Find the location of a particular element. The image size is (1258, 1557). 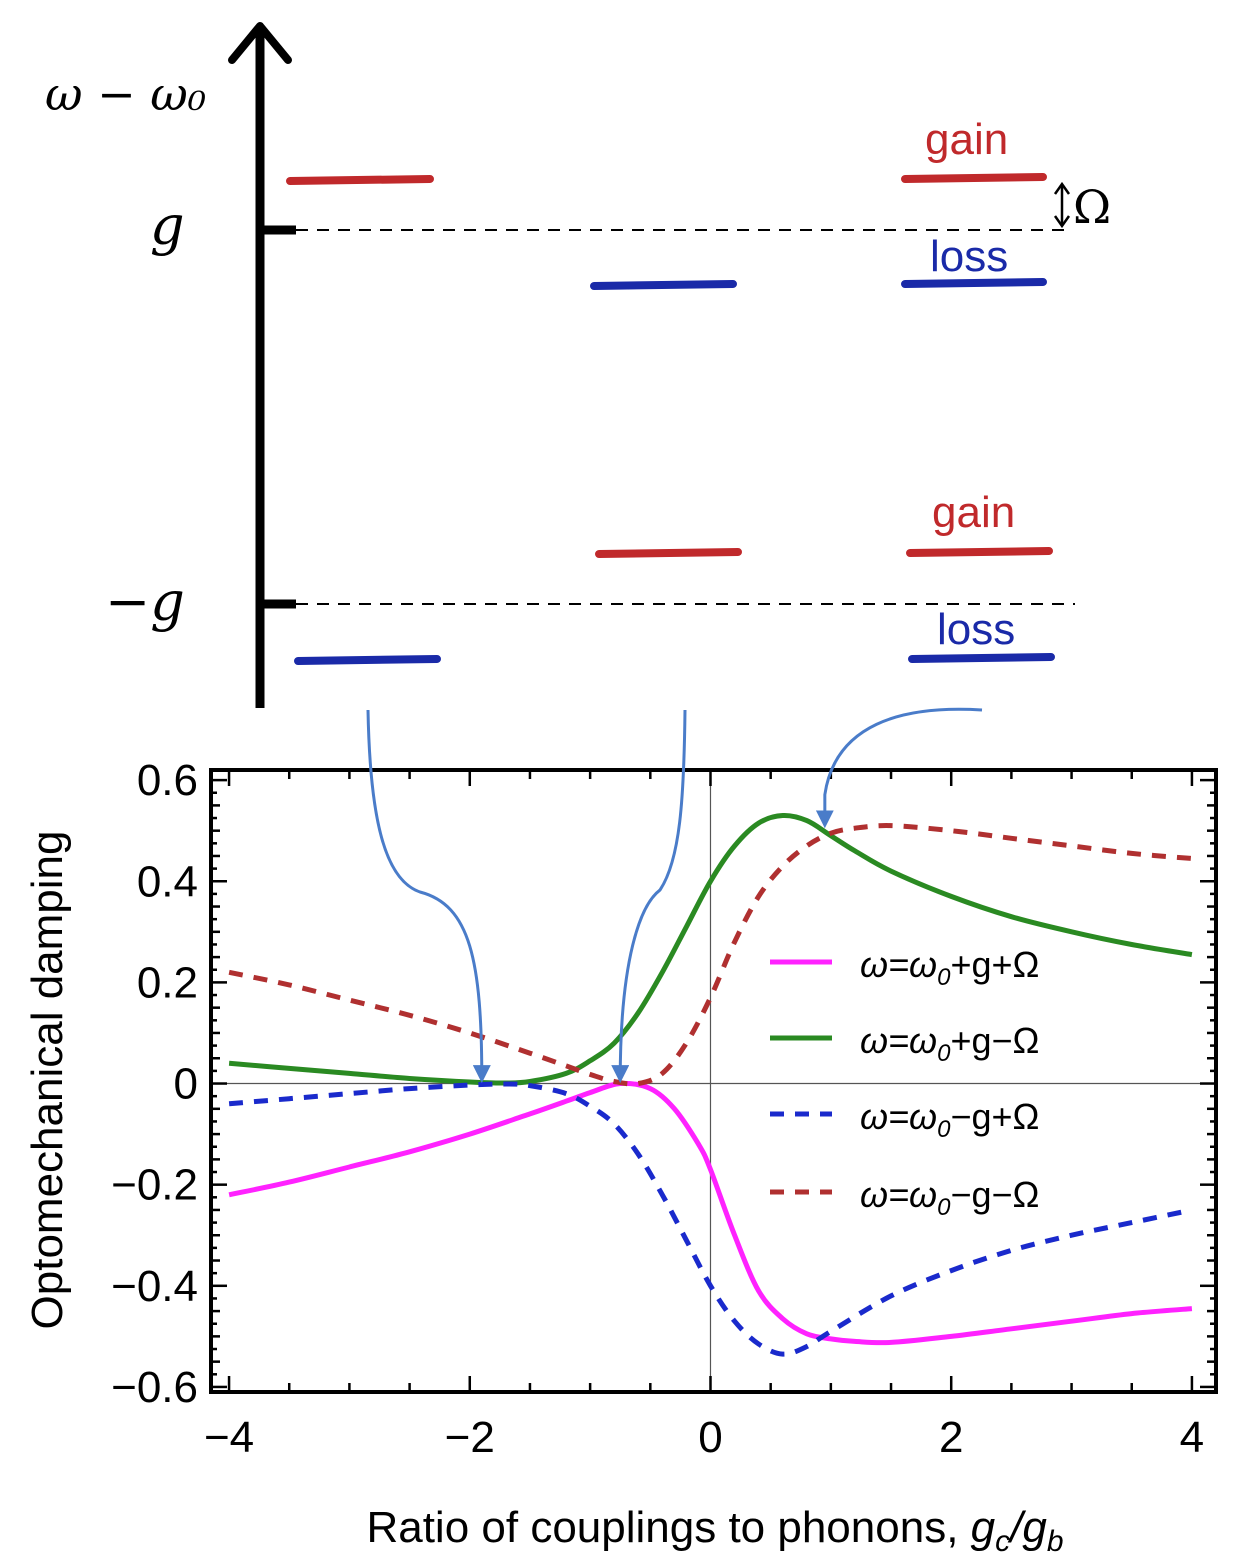

legend-label-2: ω=ω0+g−Ω is located at coordinates (949, 1043).